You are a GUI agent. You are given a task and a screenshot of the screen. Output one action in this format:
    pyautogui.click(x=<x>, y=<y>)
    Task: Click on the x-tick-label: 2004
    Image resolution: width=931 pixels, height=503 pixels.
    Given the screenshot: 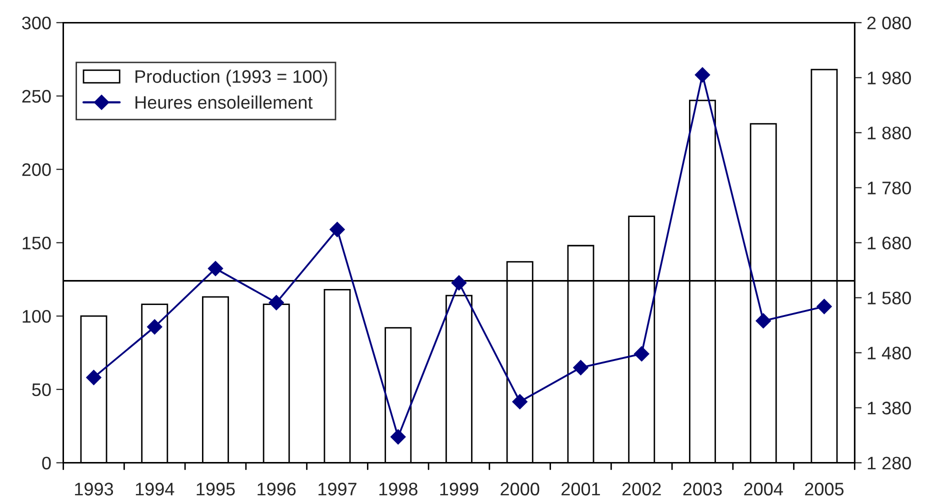 What is the action you would take?
    pyautogui.click(x=763, y=489)
    